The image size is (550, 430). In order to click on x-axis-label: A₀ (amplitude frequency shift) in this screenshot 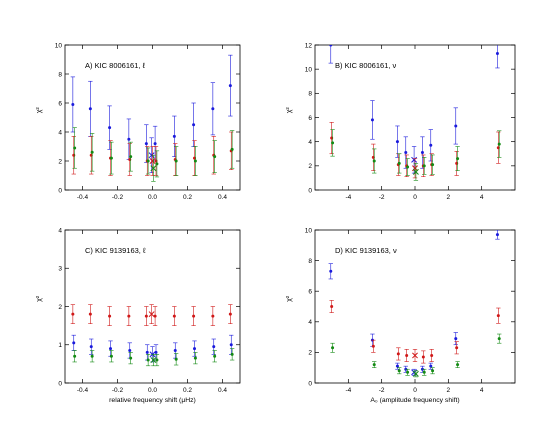, I will do `click(414, 400)`.